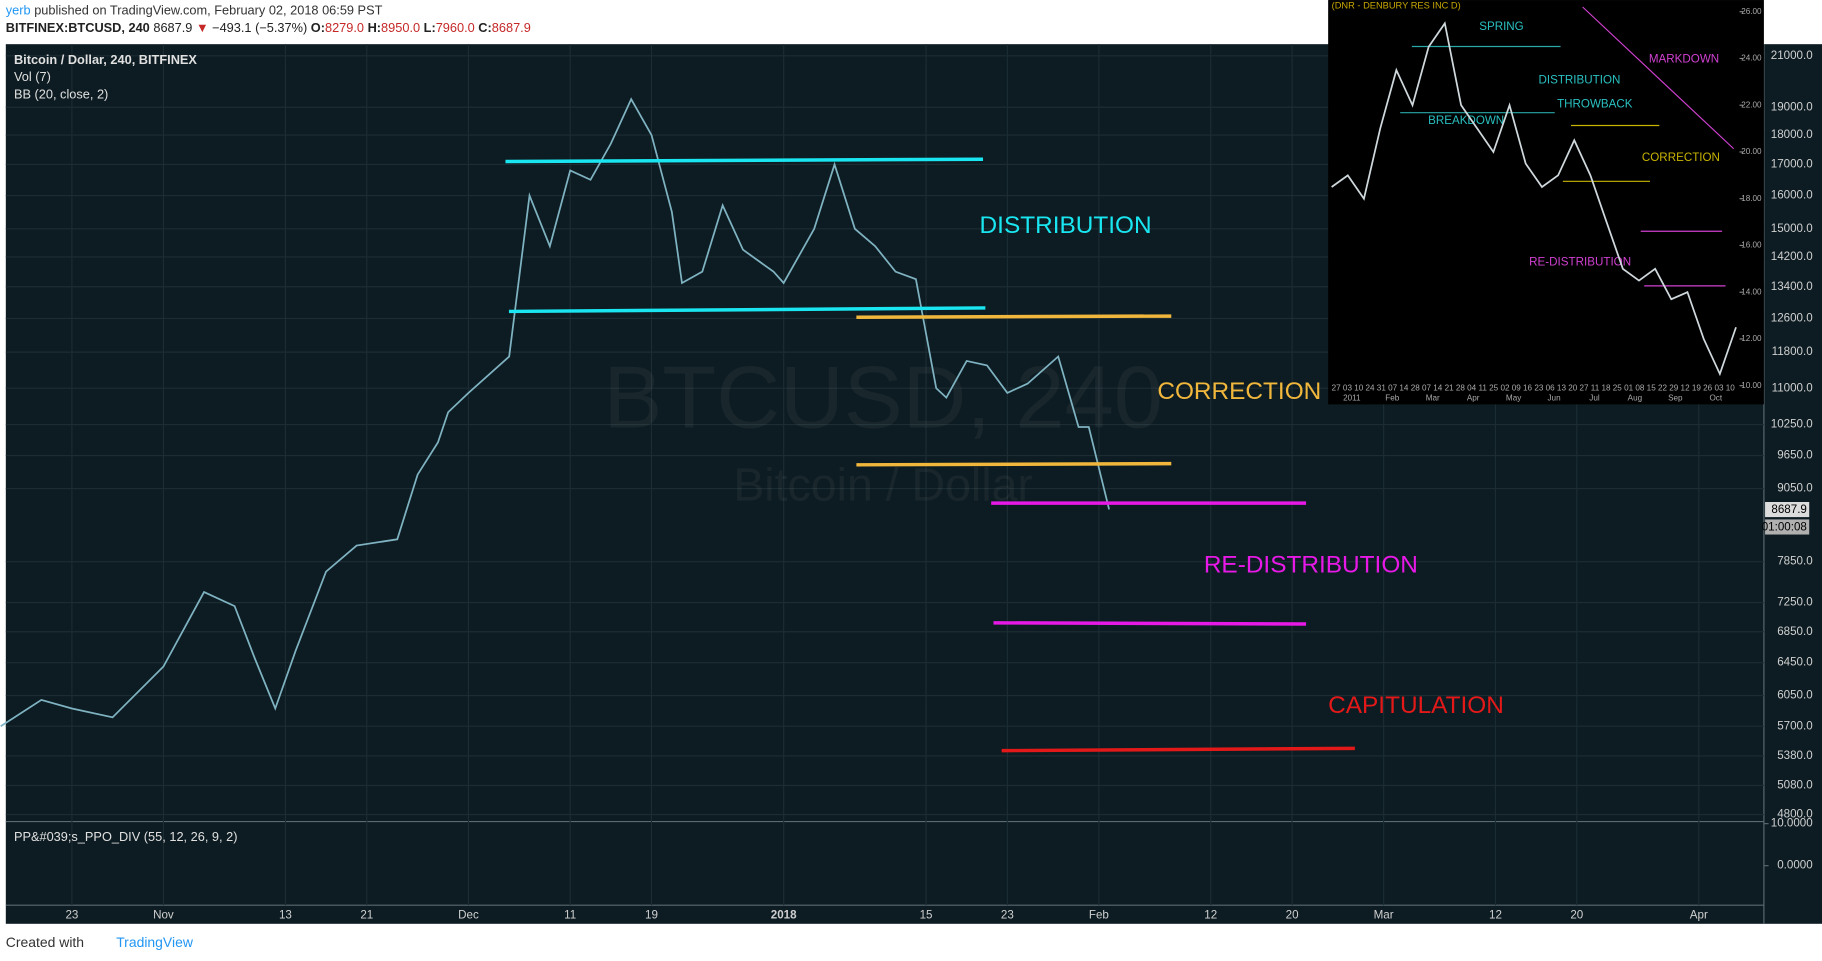  What do you see at coordinates (45, 942) in the screenshot?
I see `footer-created: Created with` at bounding box center [45, 942].